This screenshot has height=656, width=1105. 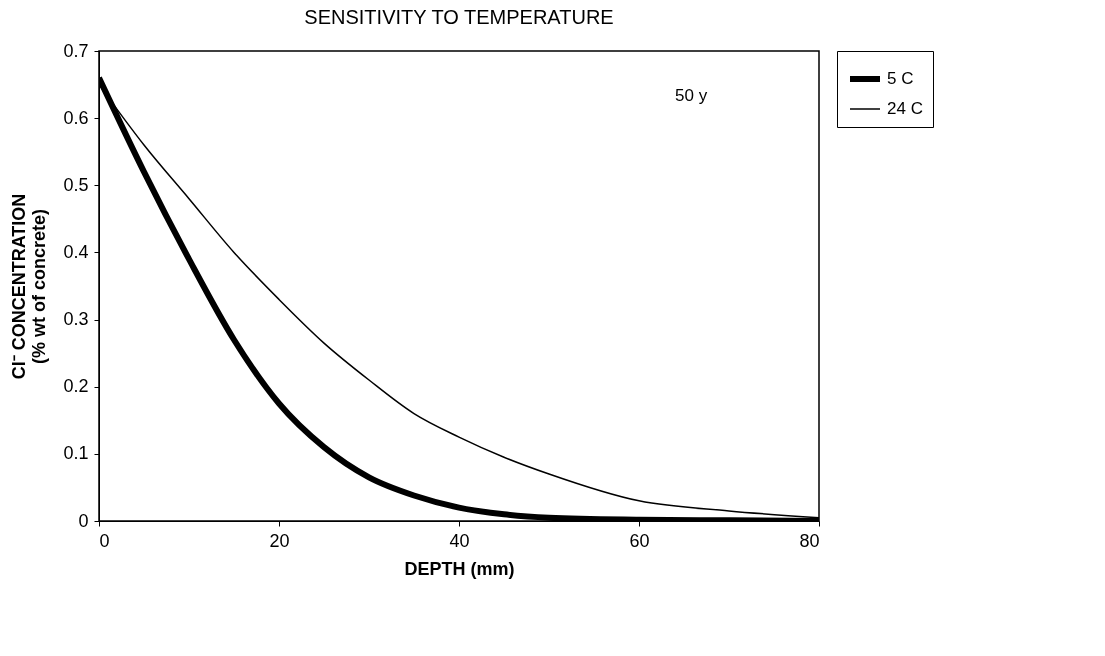 I want to click on y-tick-label: 0.2, so click(x=76, y=386).